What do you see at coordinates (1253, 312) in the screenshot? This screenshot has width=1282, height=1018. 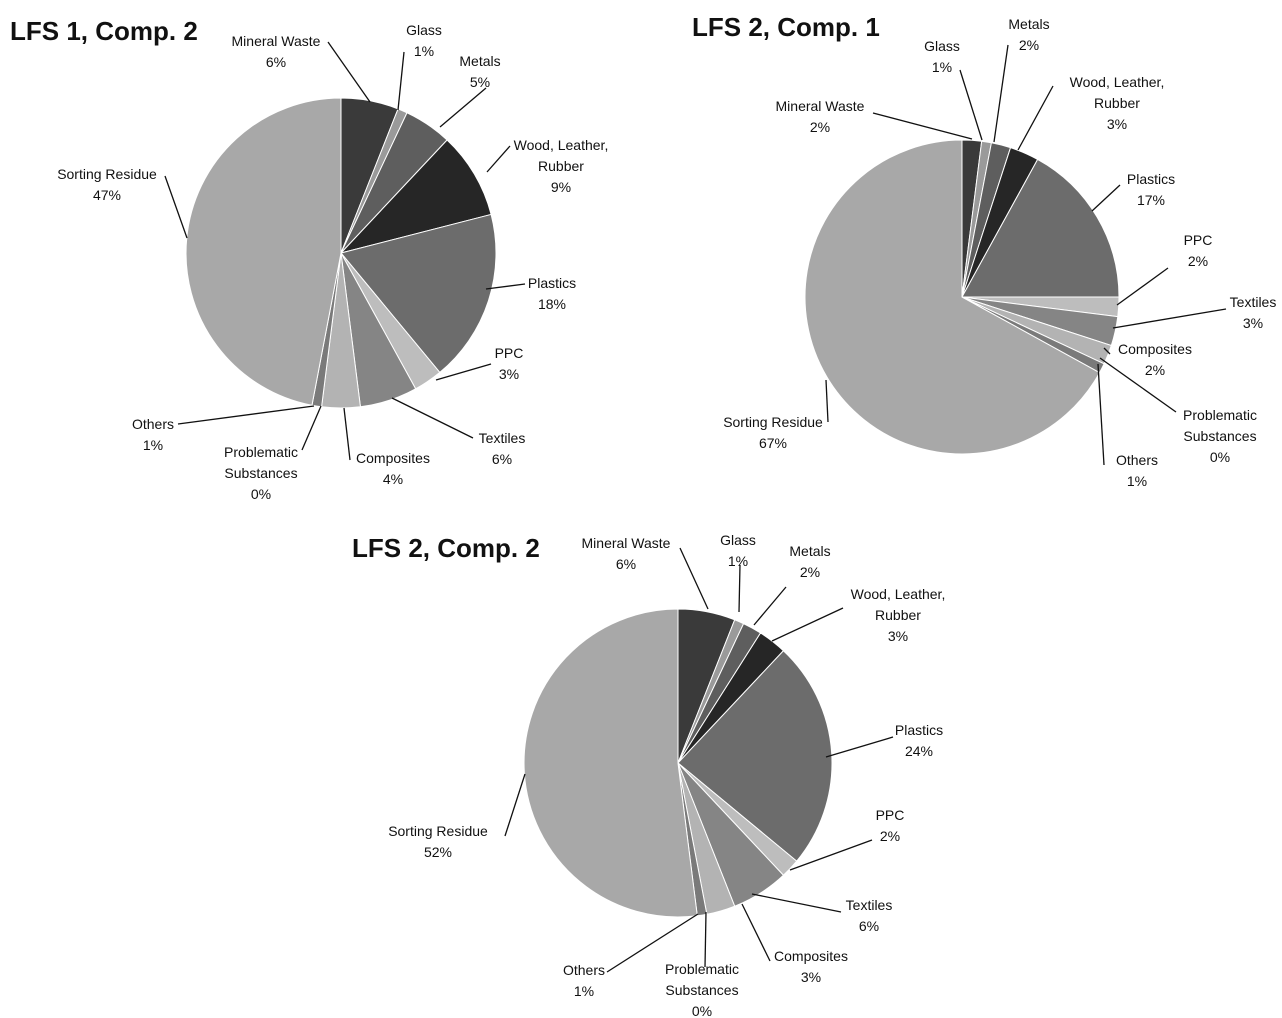 I see `slice-label-textiles: Textiles 3%` at bounding box center [1253, 312].